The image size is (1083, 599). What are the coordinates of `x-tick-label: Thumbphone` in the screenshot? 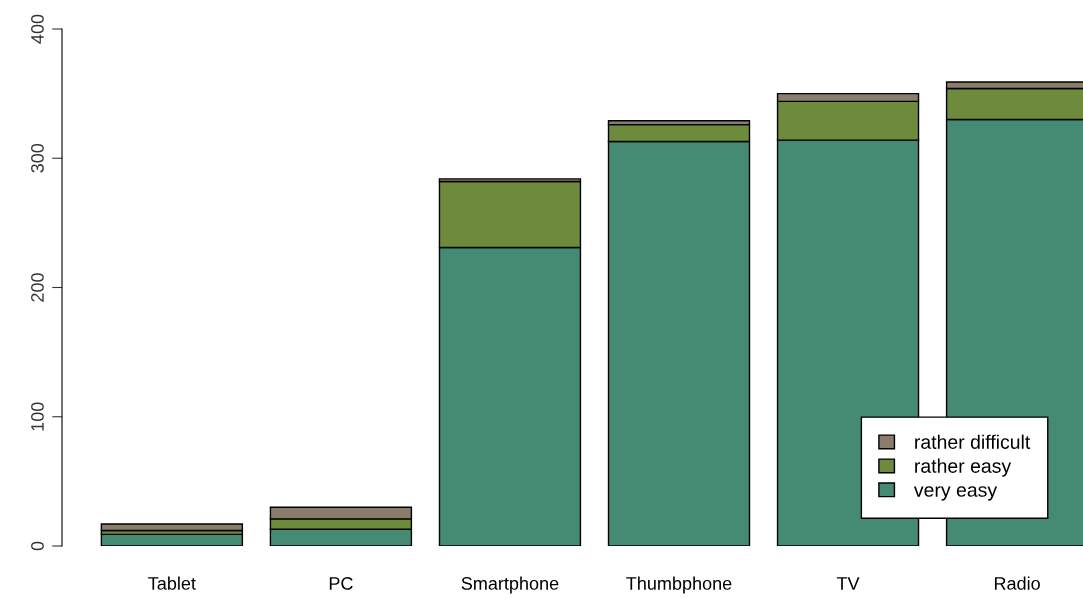 It's located at (679, 585).